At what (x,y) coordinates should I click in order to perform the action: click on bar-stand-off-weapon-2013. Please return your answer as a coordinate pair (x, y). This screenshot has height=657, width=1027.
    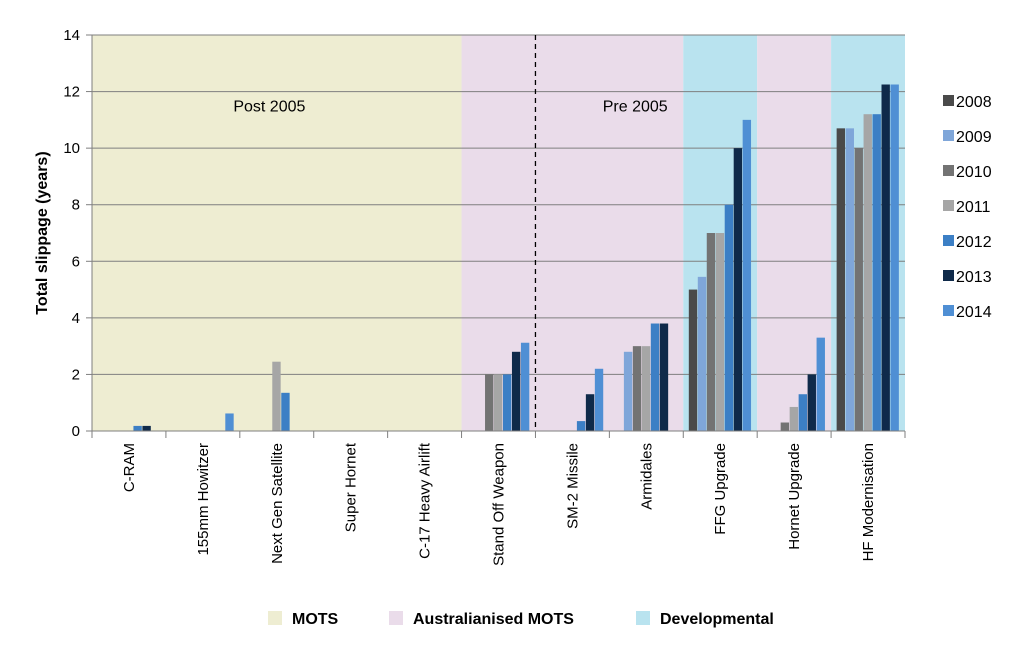
    Looking at the image, I should click on (516, 391).